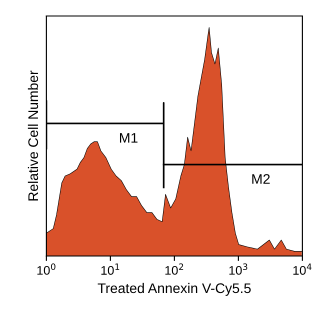 The width and height of the screenshot is (320, 320). What do you see at coordinates (174, 269) in the screenshot?
I see `x-tick-label: 10$^{2}$` at bounding box center [174, 269].